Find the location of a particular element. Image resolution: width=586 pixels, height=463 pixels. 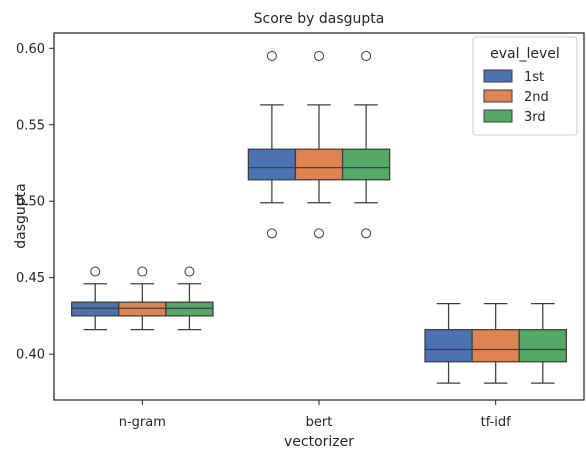

y-tick-label: 0.55 is located at coordinates (30, 125).